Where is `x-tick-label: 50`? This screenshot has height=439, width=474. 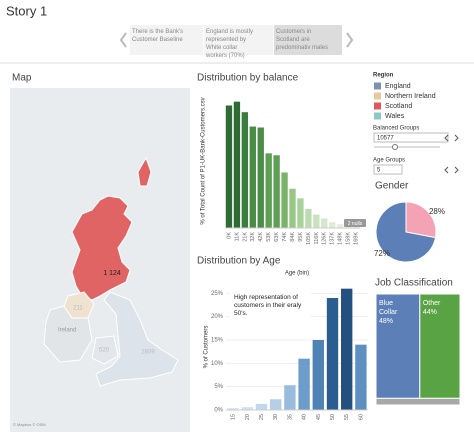 x-tick-label: 50 is located at coordinates (333, 417).